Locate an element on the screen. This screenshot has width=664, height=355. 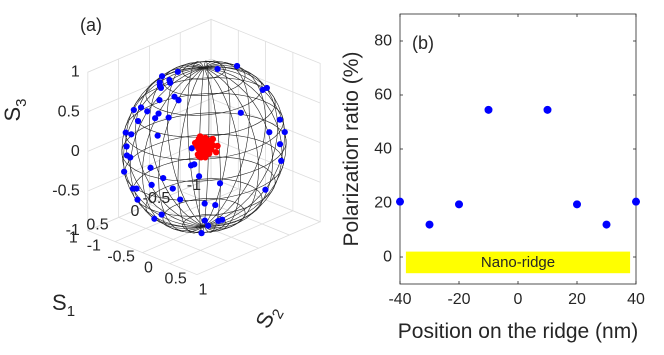
s1-tick-label: -1 is located at coordinates (194, 185).